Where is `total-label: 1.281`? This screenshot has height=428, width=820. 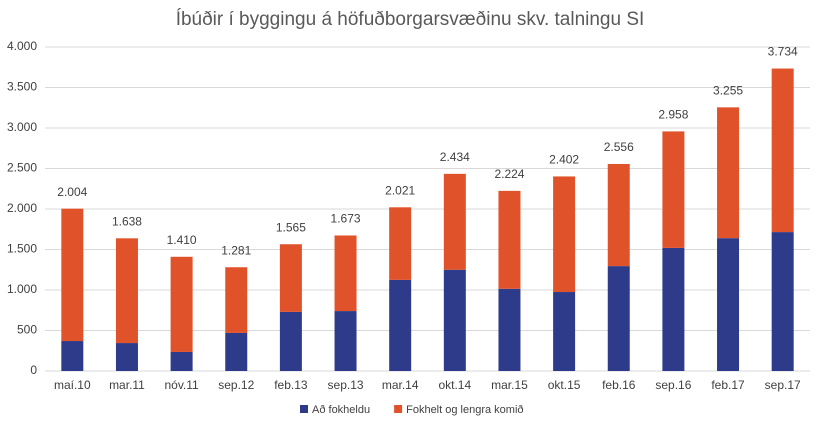
total-label: 1.281 is located at coordinates (236, 250).